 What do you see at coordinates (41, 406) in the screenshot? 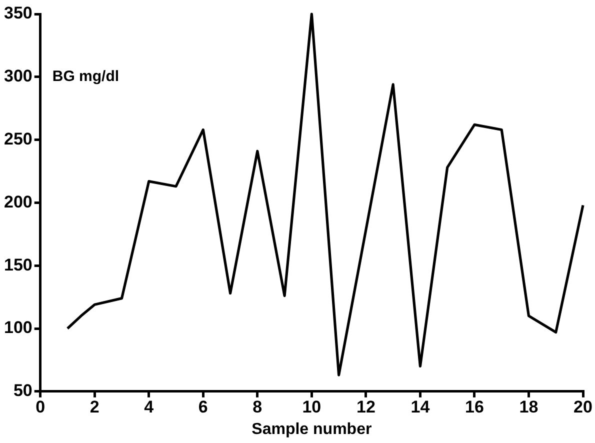
I see `x-tick-label: 0` at bounding box center [41, 406].